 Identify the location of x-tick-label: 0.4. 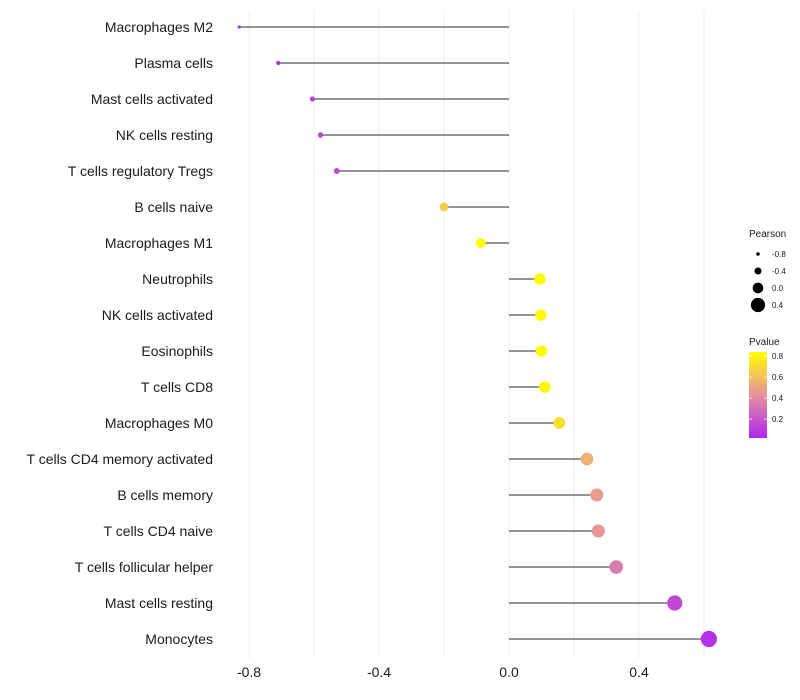
(639, 672).